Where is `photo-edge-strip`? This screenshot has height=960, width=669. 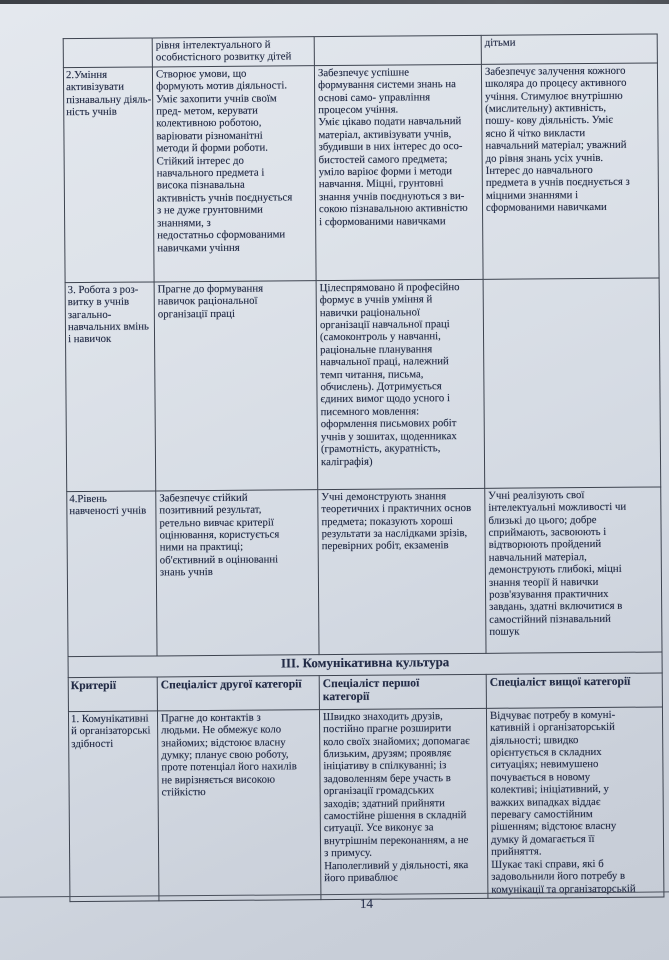 photo-edge-strip is located at coordinates (334, 2).